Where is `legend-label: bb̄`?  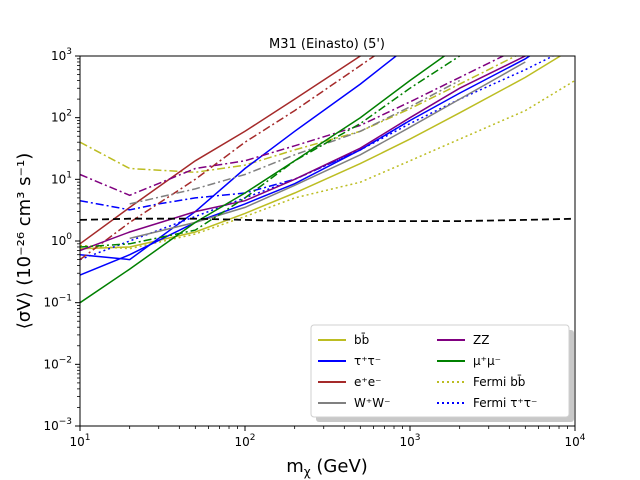
legend-label: bb̄ is located at coordinates (361, 340).